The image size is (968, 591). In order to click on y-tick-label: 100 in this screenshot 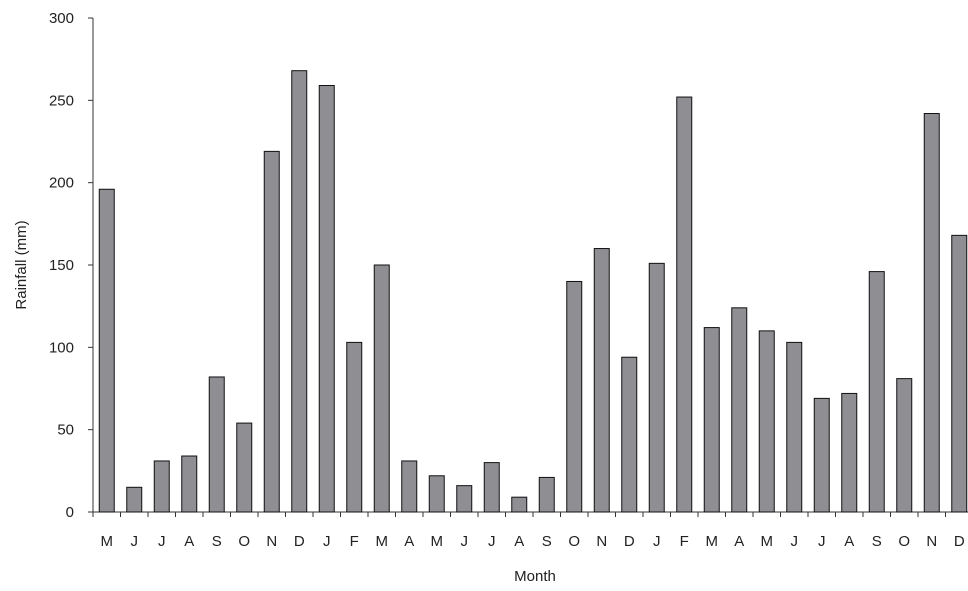, I will do `click(61, 347)`.